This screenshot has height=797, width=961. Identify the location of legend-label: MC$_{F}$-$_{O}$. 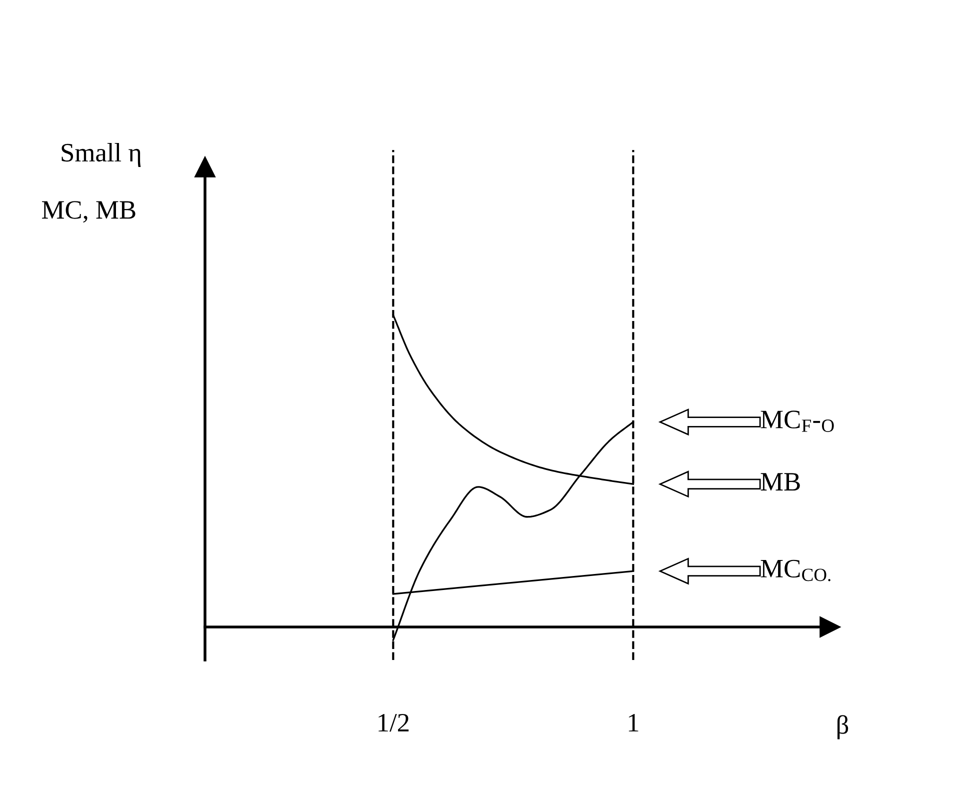
(797, 421).